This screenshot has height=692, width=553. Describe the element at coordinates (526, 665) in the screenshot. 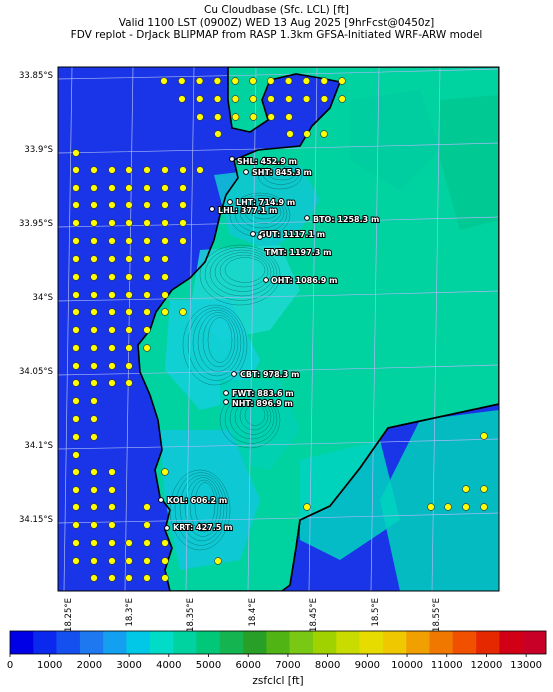

I see `colorbar-tick-label: 13000` at that location.